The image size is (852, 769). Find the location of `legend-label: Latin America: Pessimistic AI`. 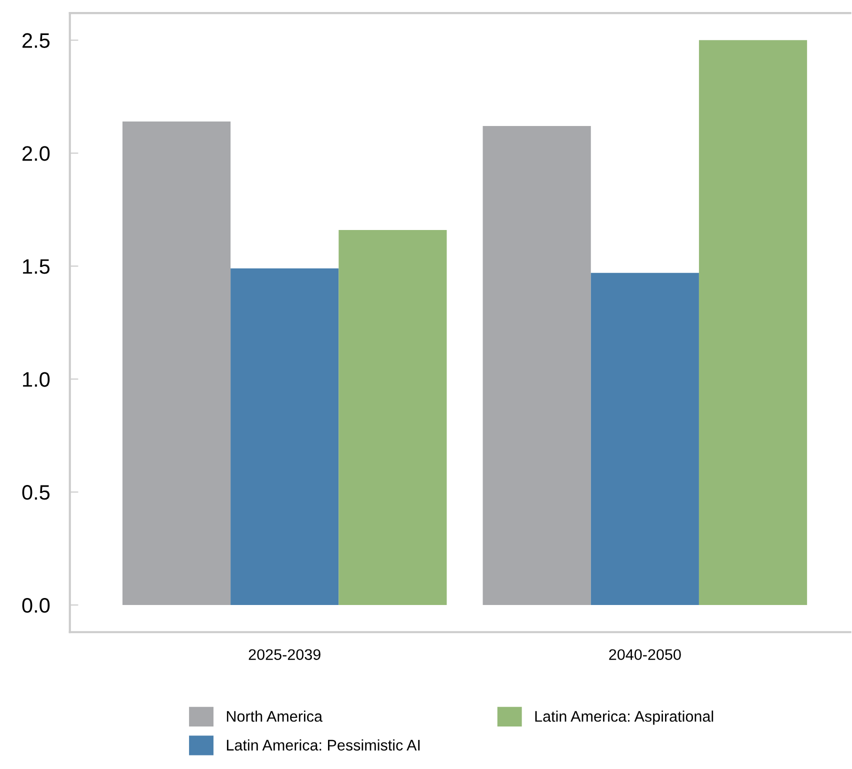

legend-label: Latin America: Pessimistic AI is located at coordinates (323, 745).